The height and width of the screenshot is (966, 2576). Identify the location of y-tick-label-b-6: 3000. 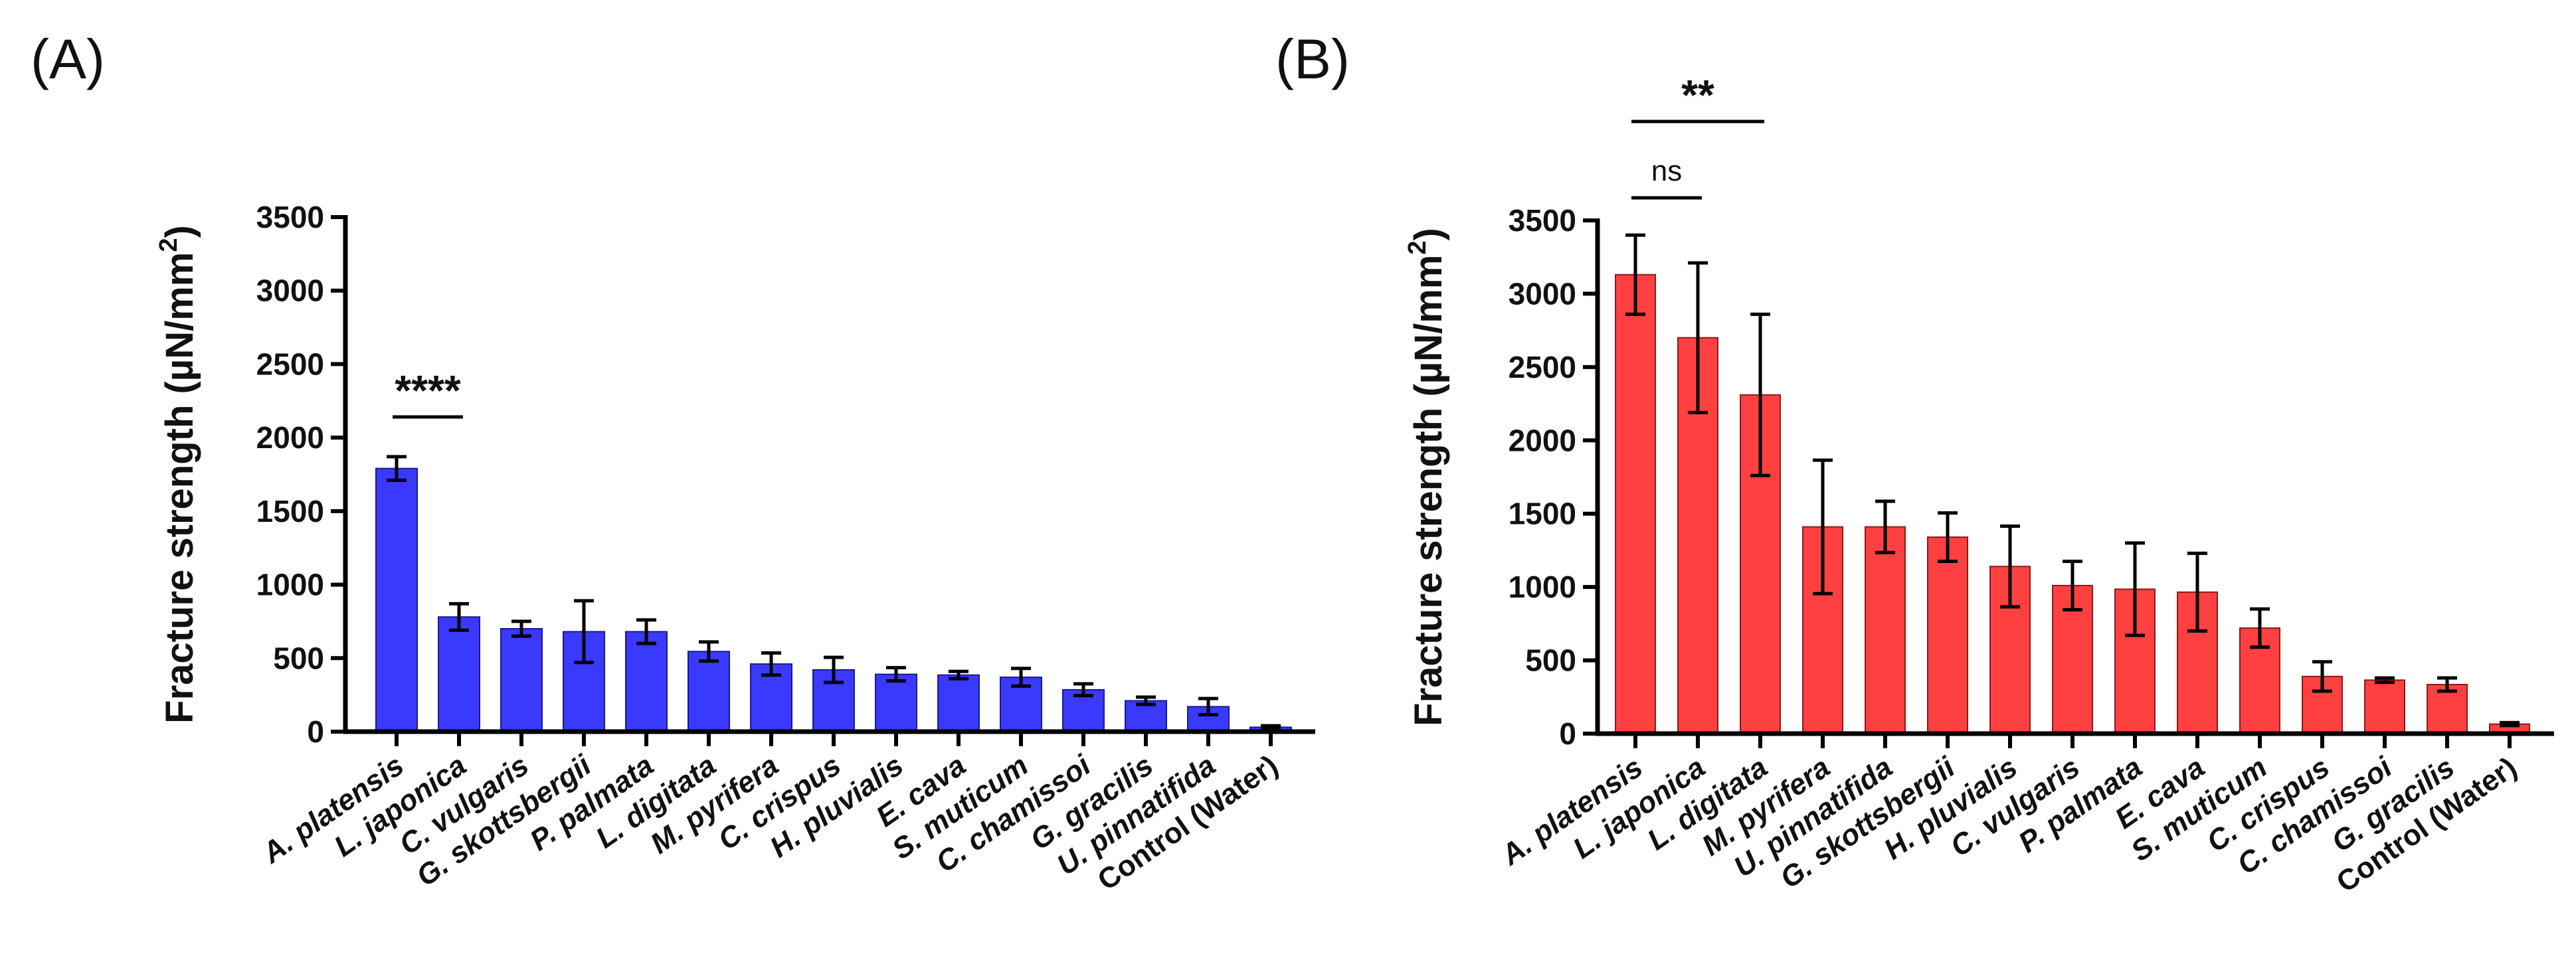
(1542, 293).